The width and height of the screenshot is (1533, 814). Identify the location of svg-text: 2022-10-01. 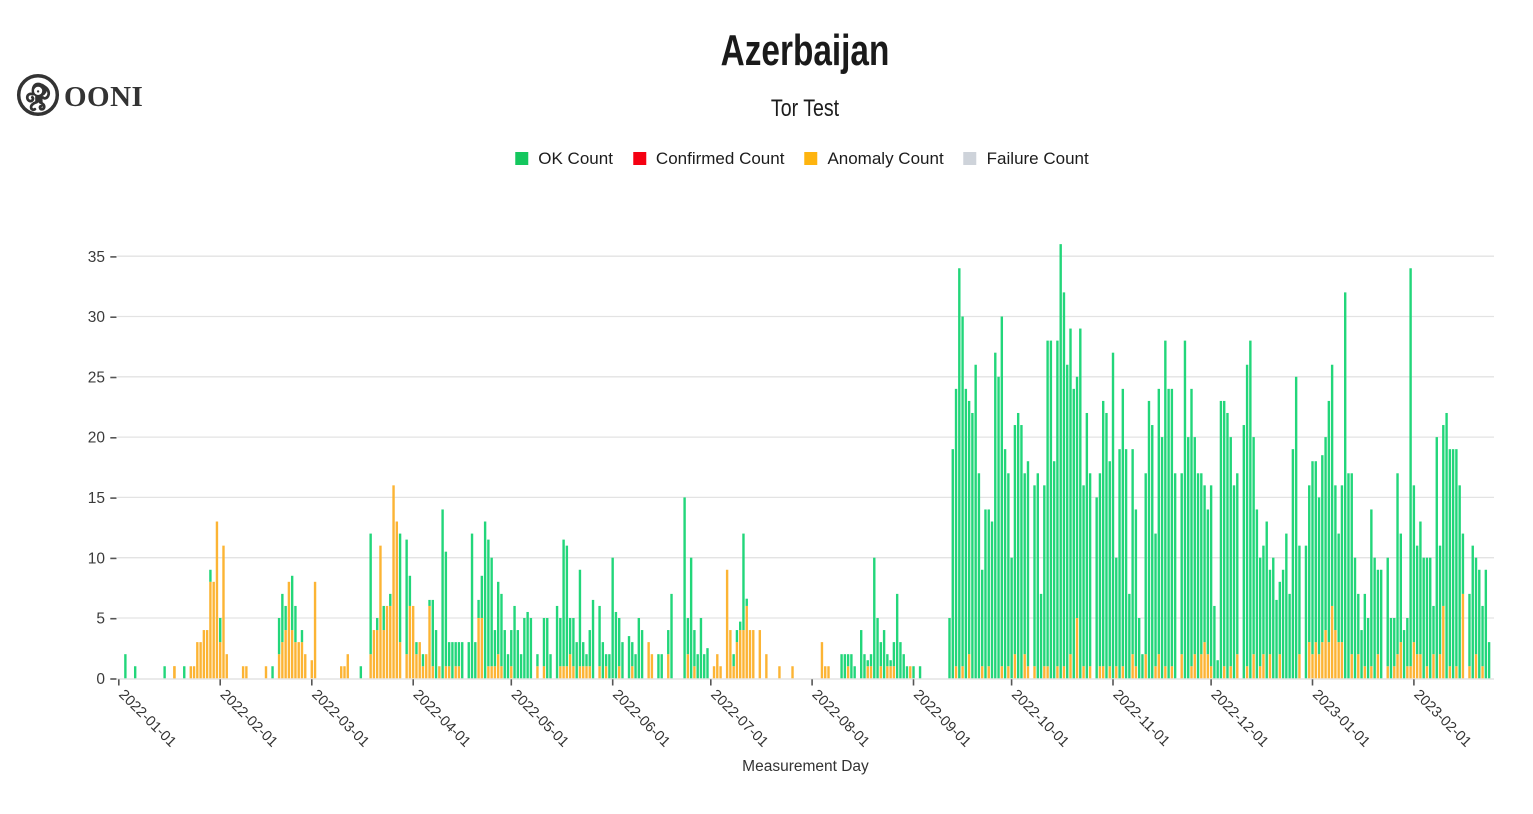
(1040, 719).